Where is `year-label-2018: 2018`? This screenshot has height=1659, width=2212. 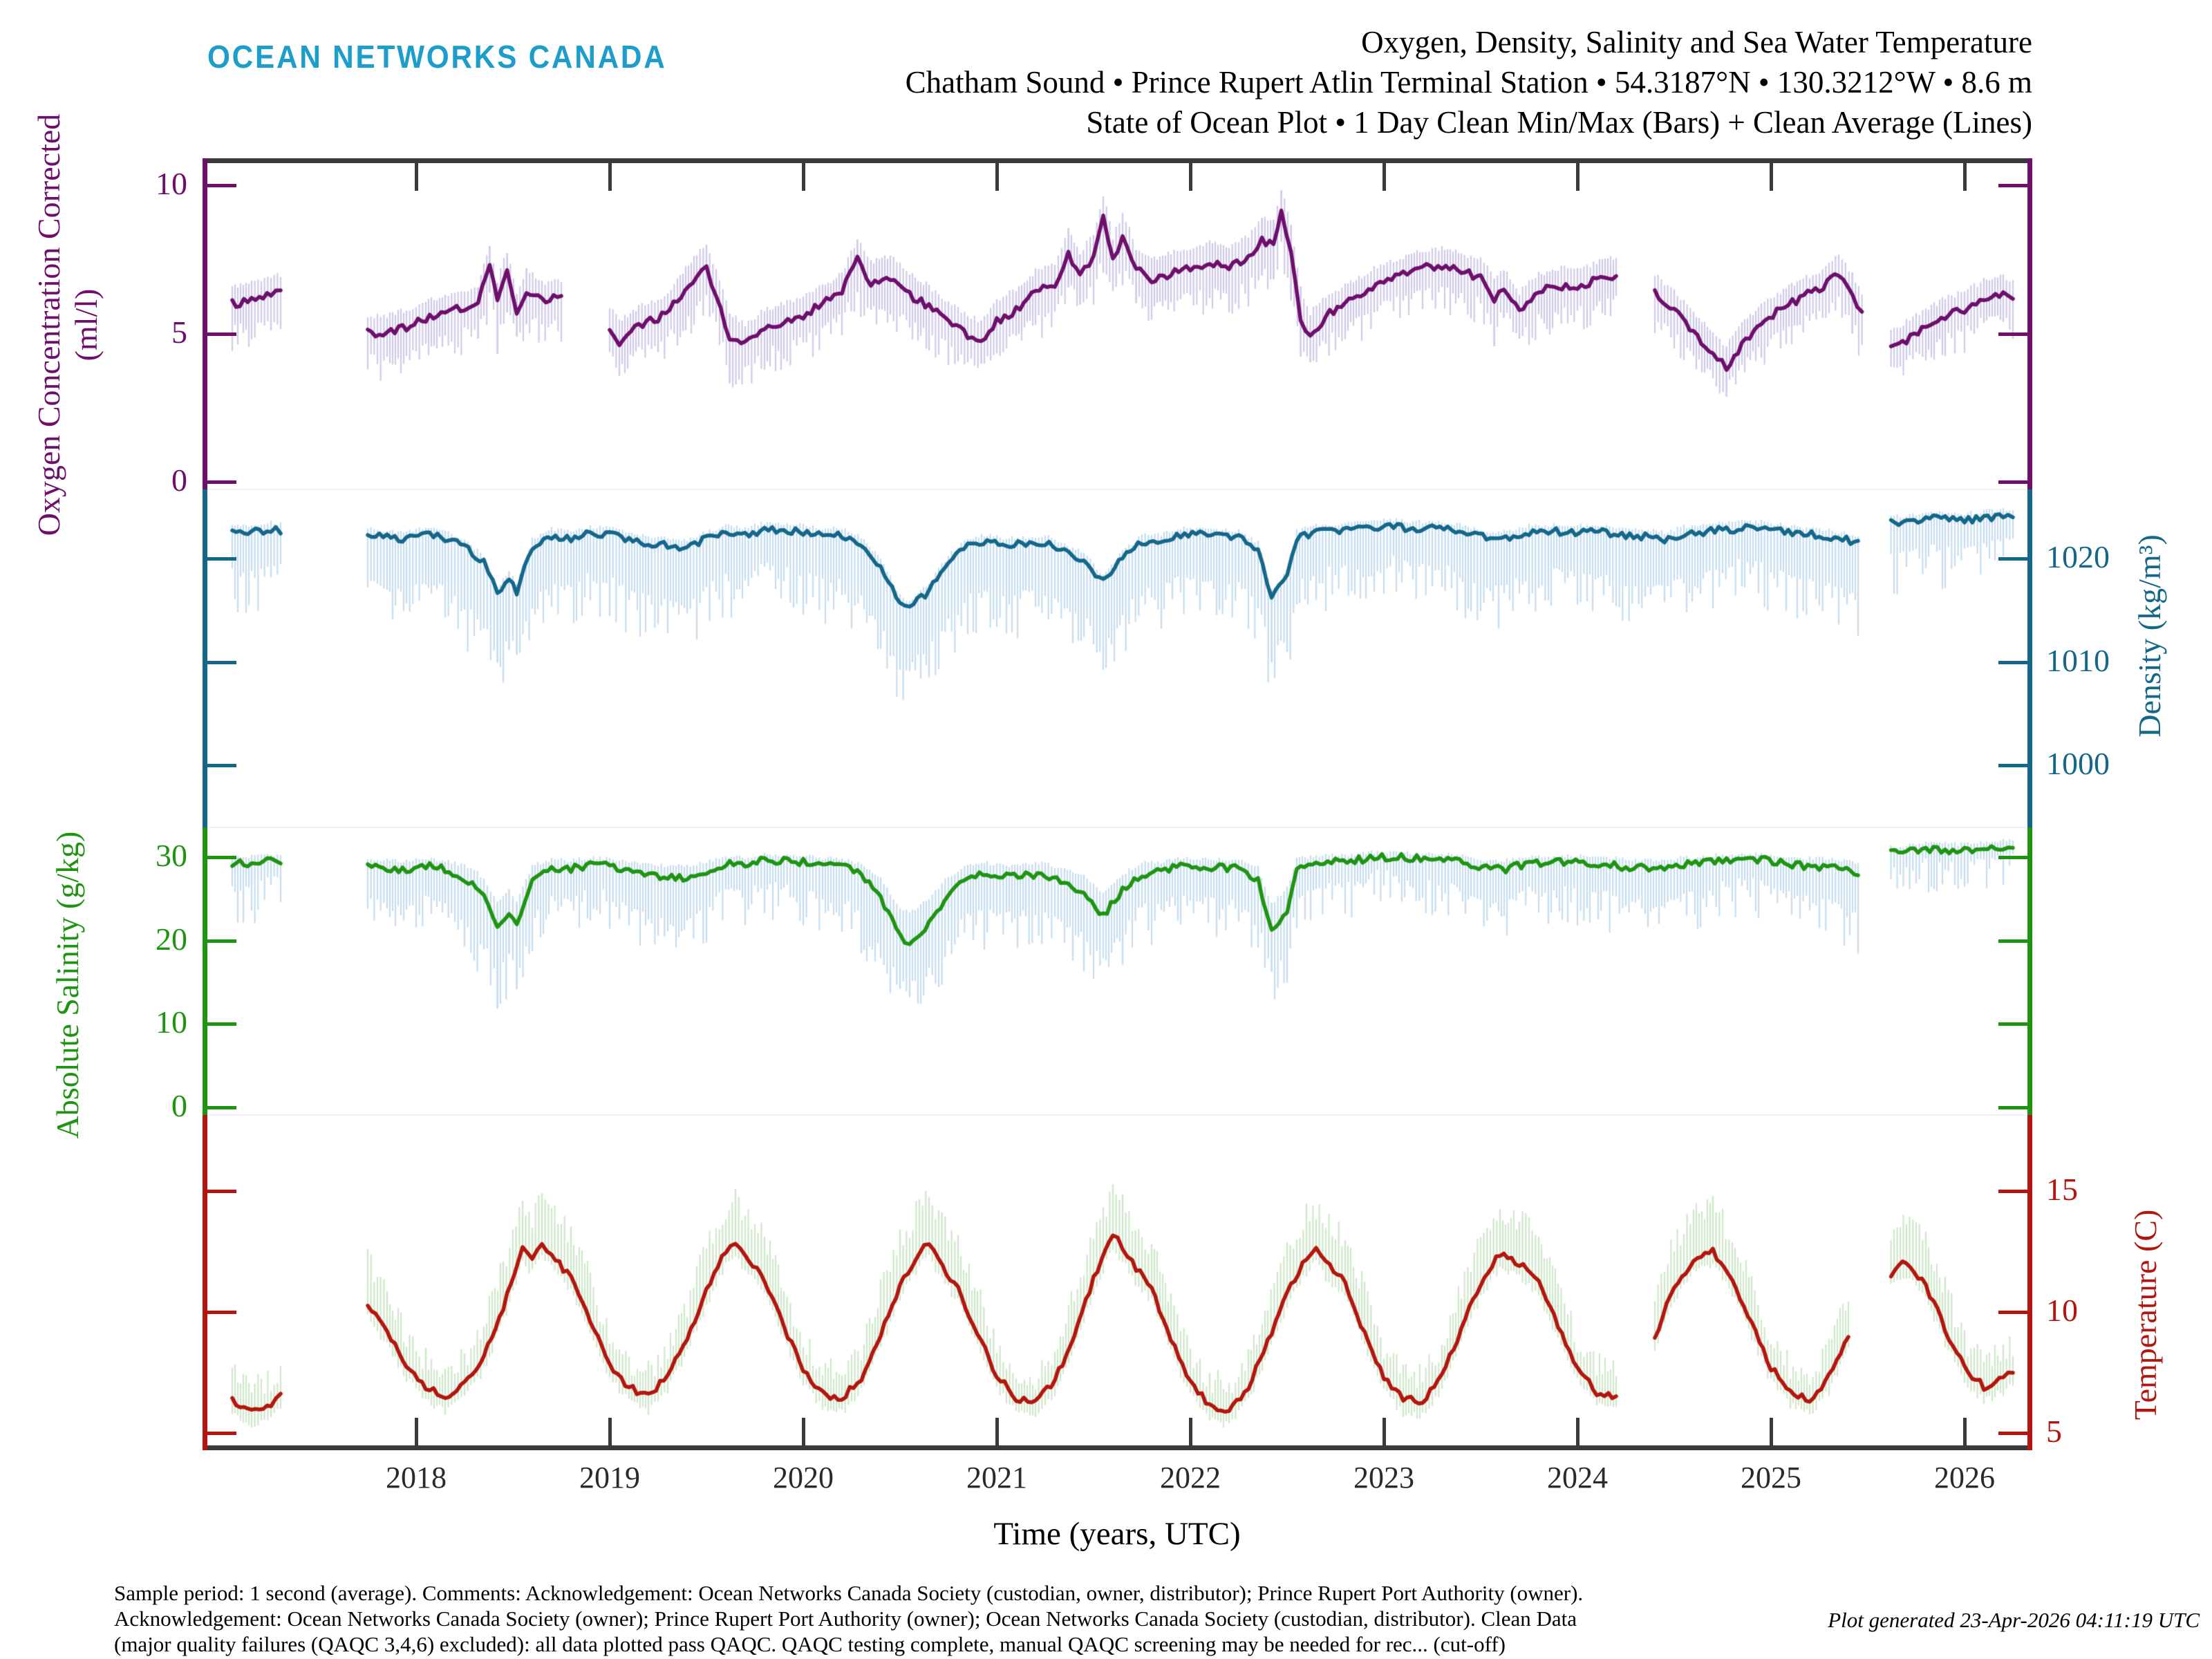 year-label-2018: 2018 is located at coordinates (417, 1478).